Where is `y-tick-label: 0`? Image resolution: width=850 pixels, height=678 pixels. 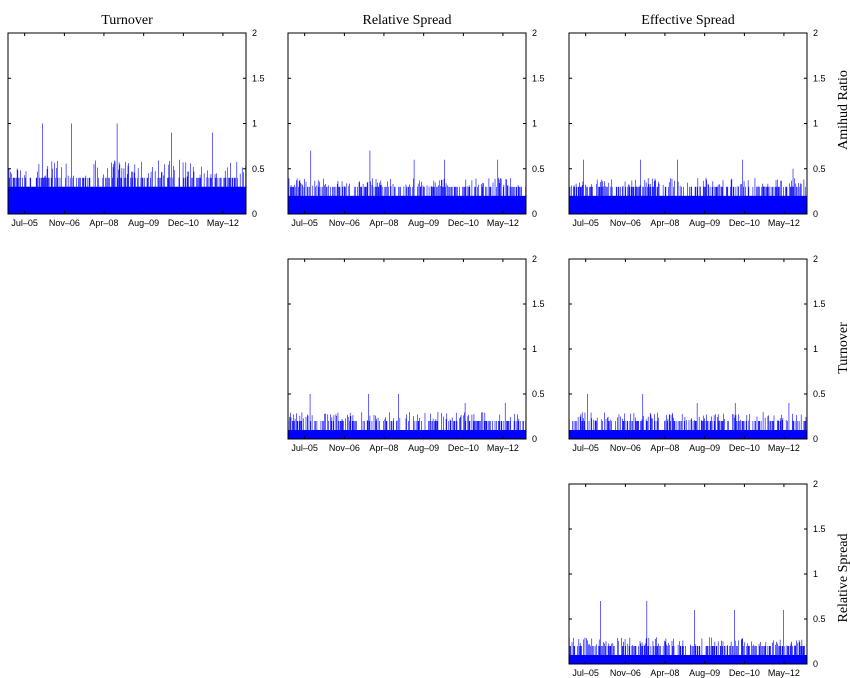
y-tick-label: 0 is located at coordinates (815, 214).